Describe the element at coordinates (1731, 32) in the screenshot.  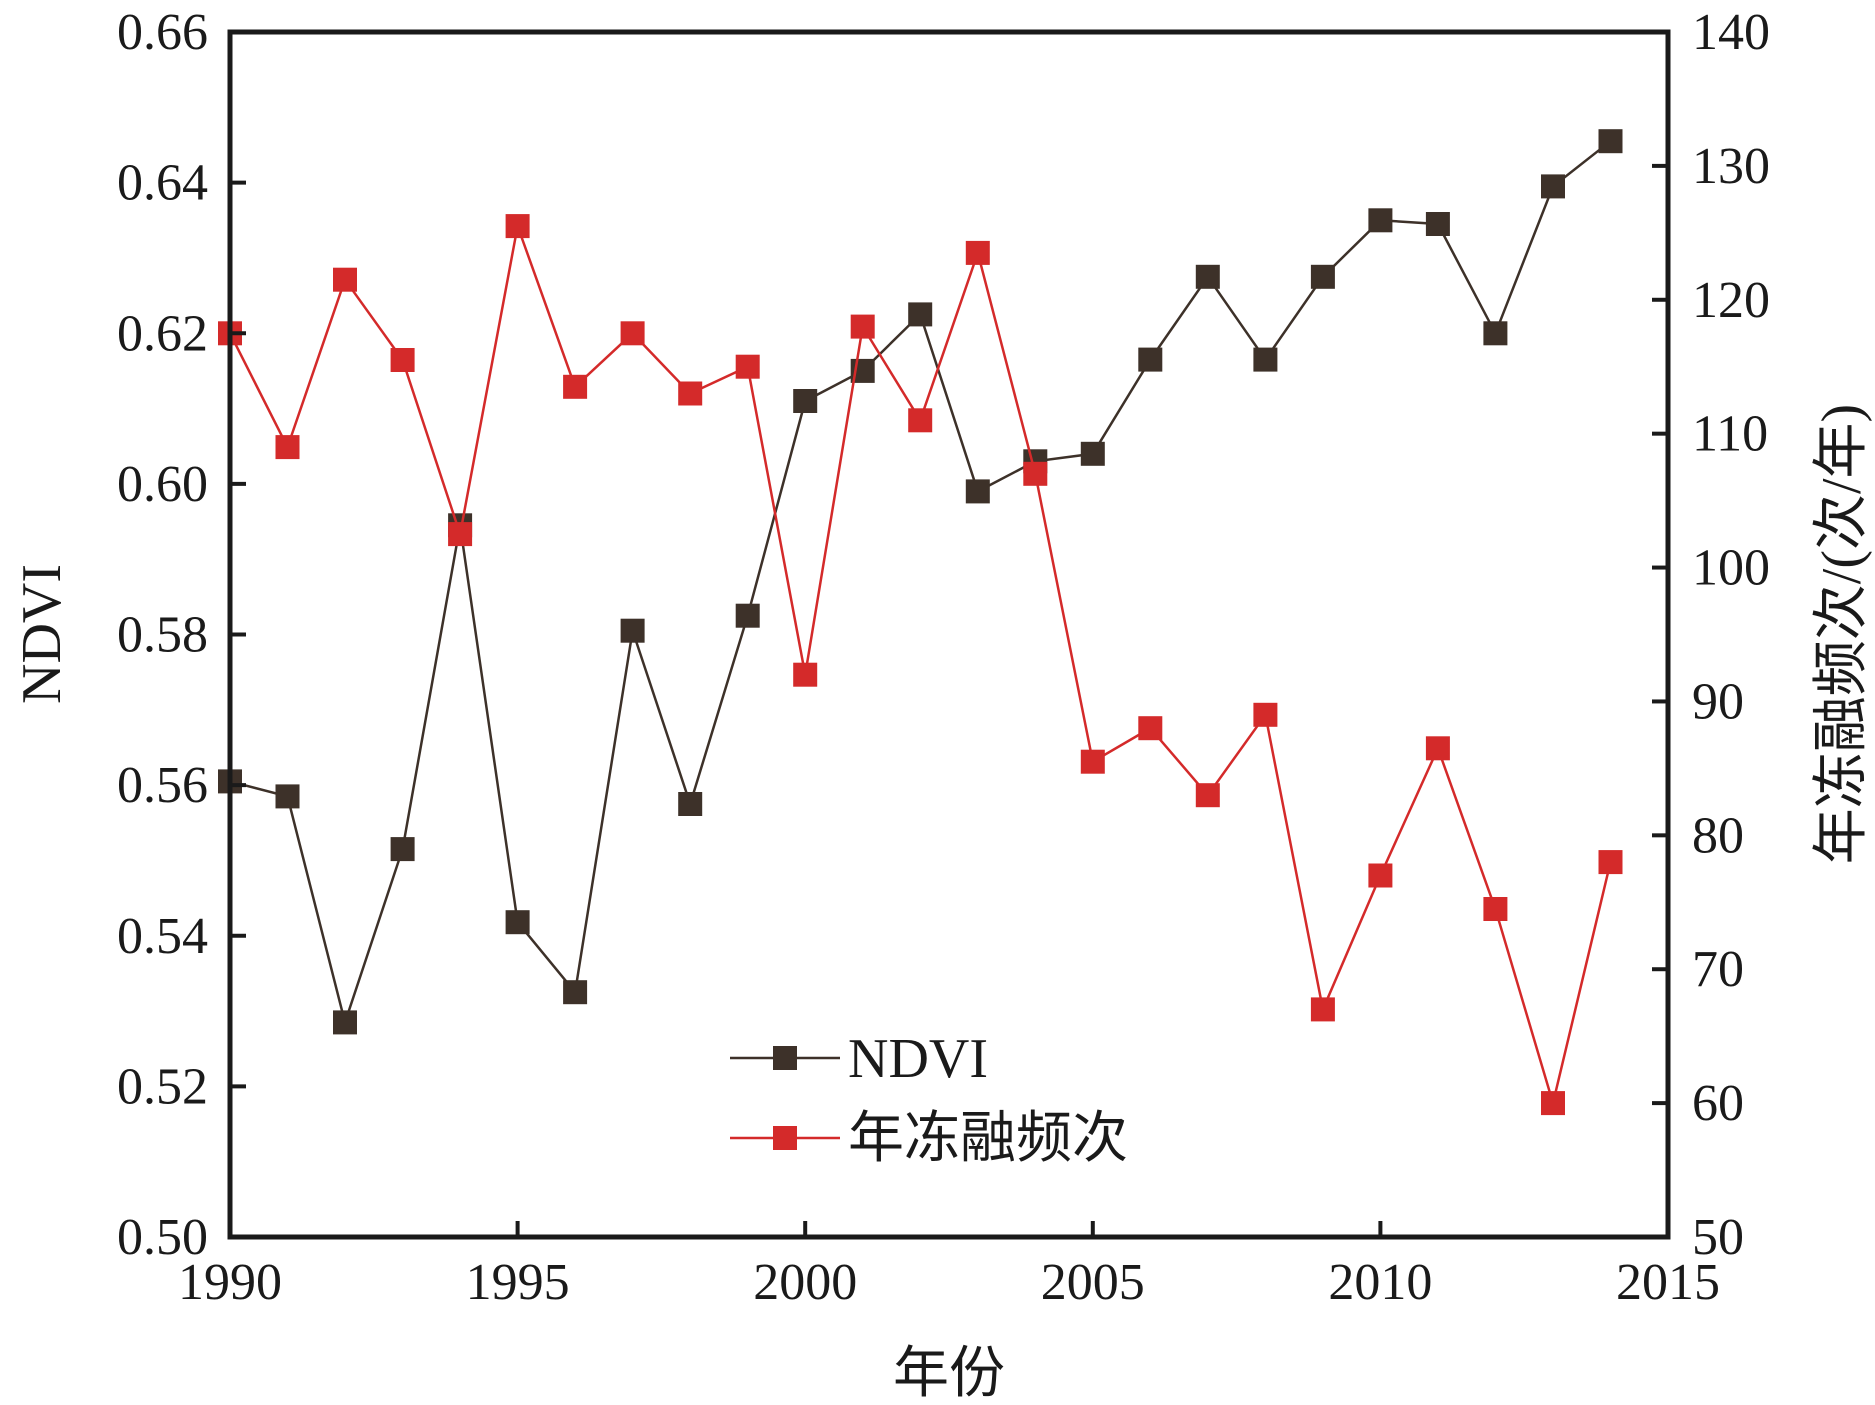
I see `y-right-tick-label: 140` at that location.